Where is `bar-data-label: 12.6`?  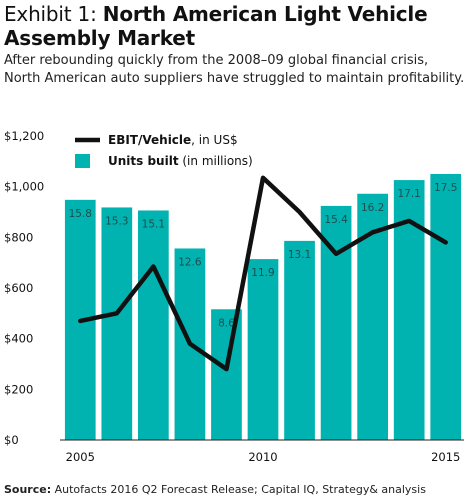 bar-data-label: 12.6 is located at coordinates (190, 262).